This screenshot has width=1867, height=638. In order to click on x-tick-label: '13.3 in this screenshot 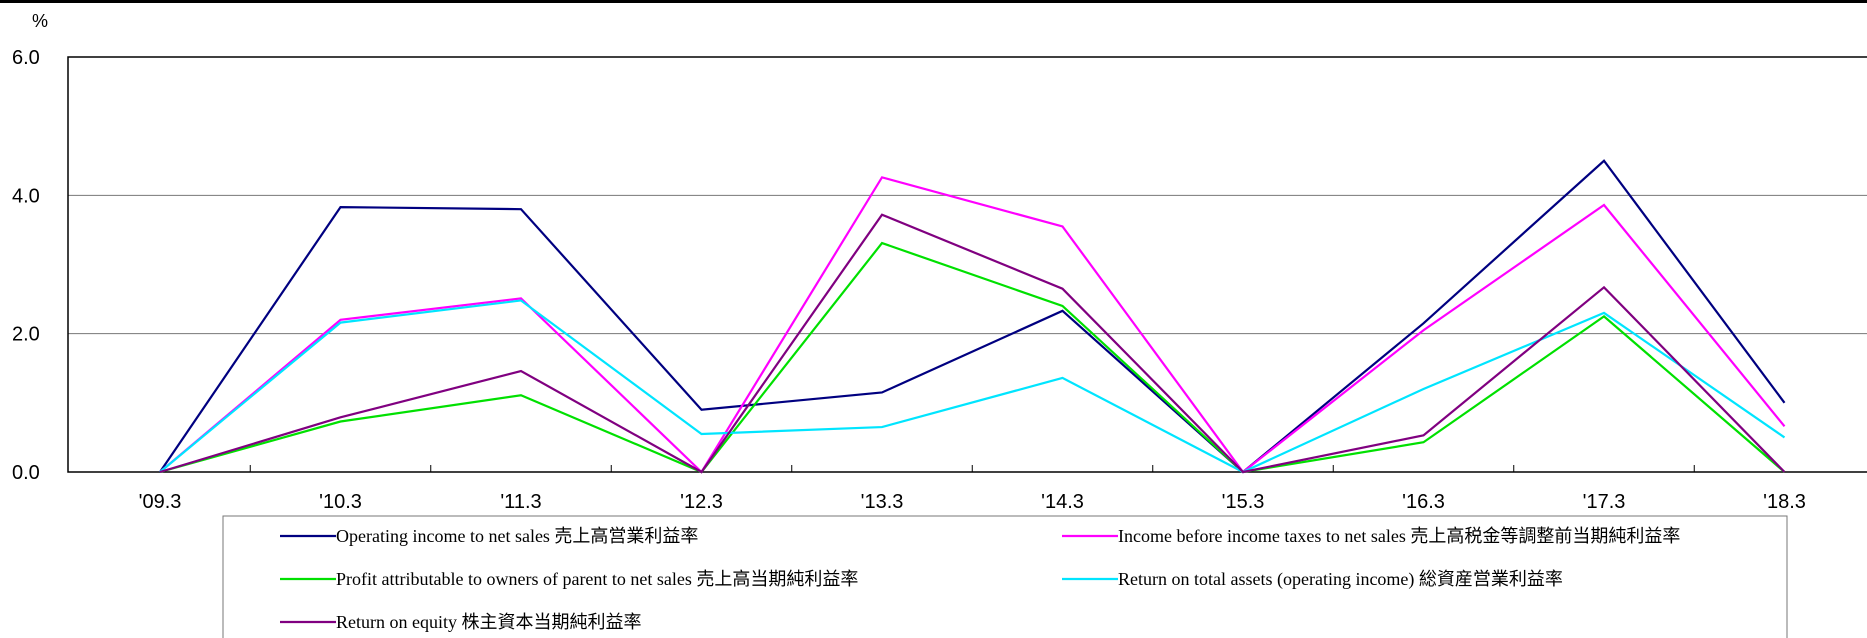, I will do `click(882, 502)`.